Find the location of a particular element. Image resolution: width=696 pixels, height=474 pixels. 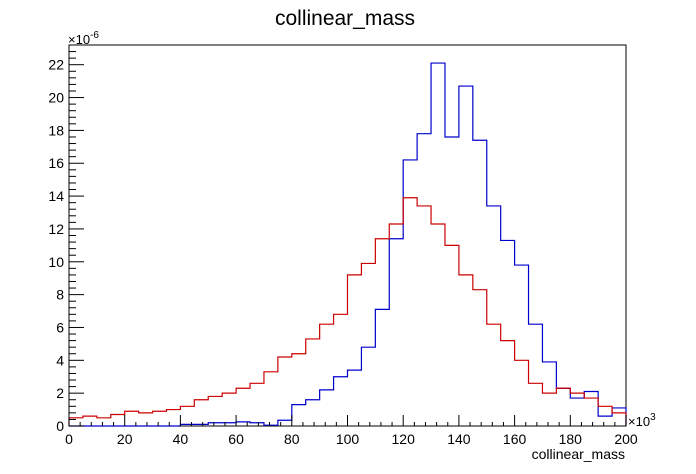

x-tick-label: 180 is located at coordinates (571, 439).